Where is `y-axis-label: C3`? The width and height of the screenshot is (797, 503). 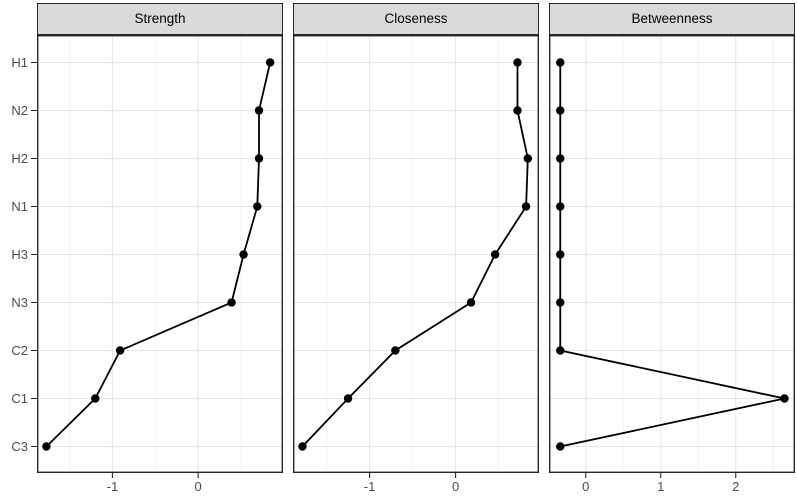
y-axis-label: C3 is located at coordinates (19, 446).